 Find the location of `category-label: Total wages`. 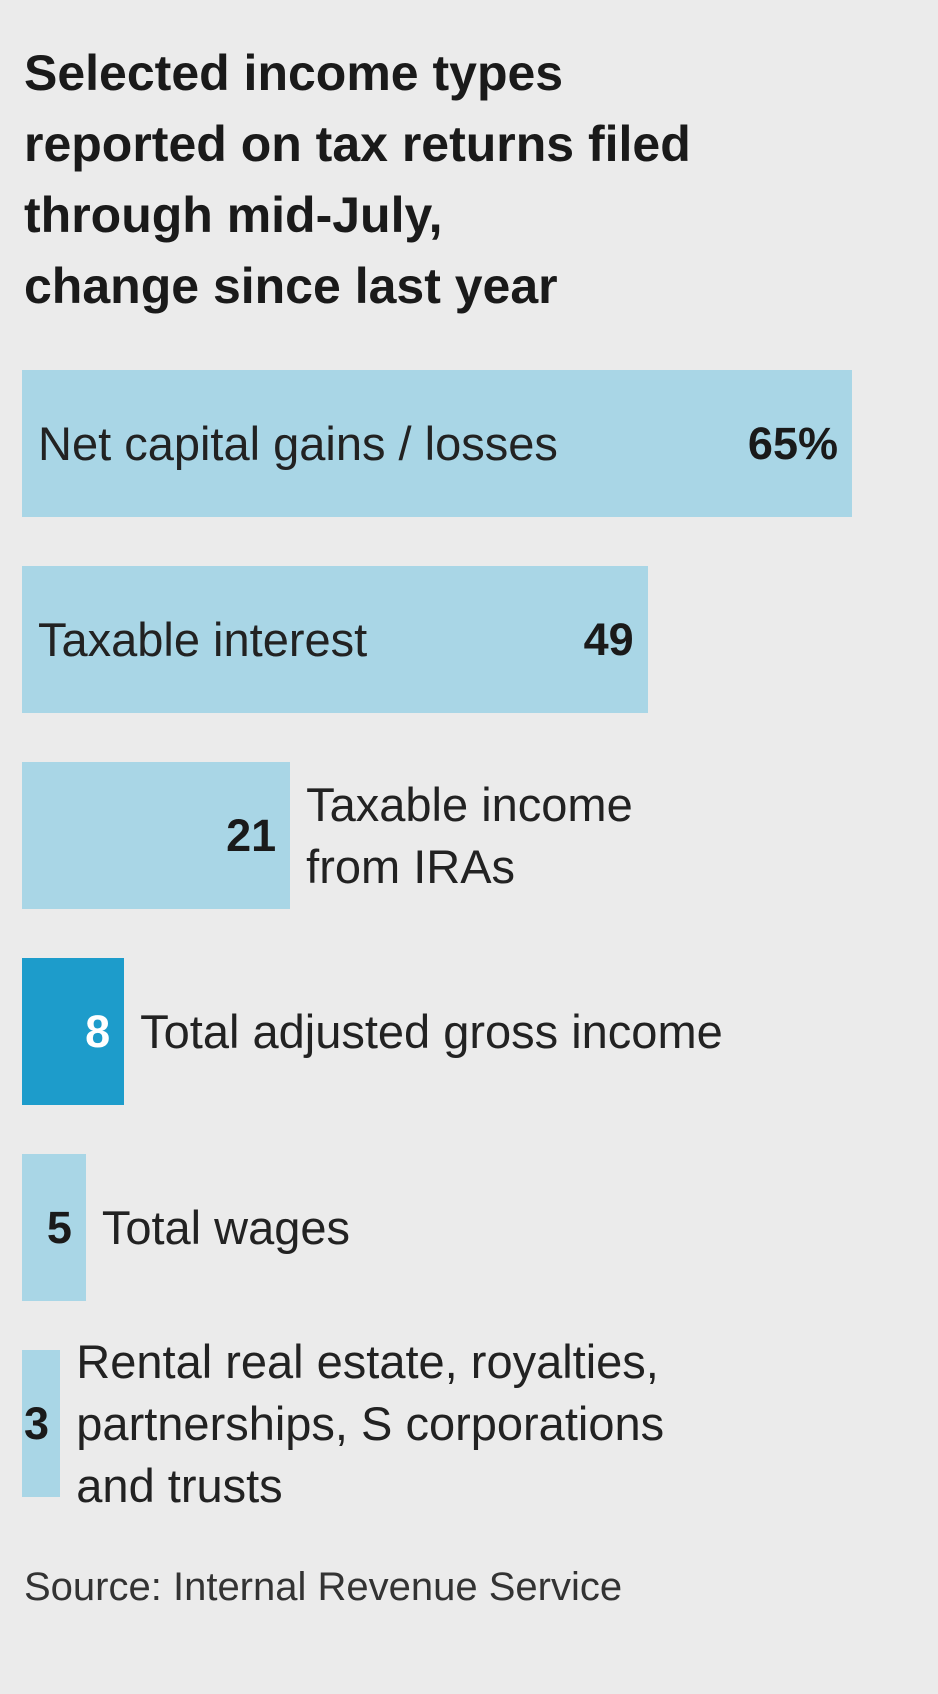

category-label: Total wages is located at coordinates (226, 1227).